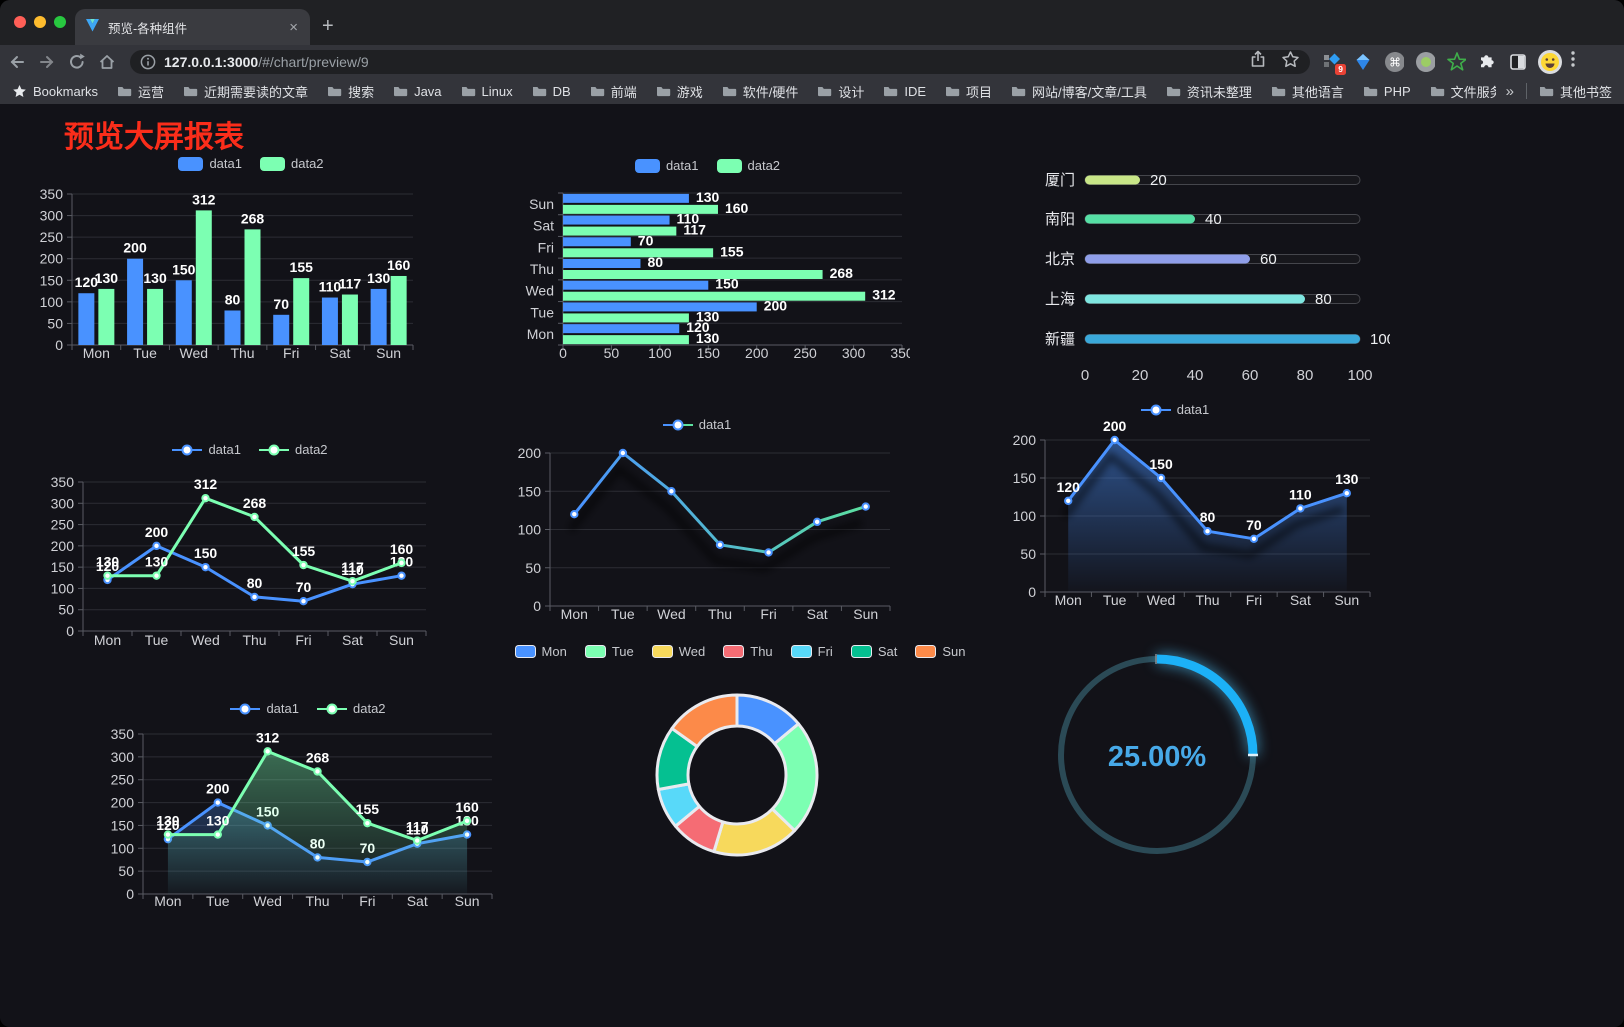  Describe the element at coordinates (192, 27) in the screenshot. I see `browser-tab: 预览-各种组件 ×` at that location.